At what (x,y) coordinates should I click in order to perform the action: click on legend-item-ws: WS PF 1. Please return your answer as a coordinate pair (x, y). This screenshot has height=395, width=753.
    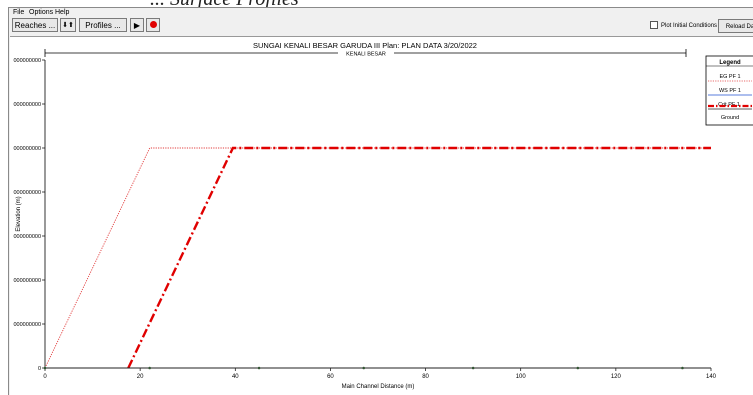
    Looking at the image, I should click on (730, 91).